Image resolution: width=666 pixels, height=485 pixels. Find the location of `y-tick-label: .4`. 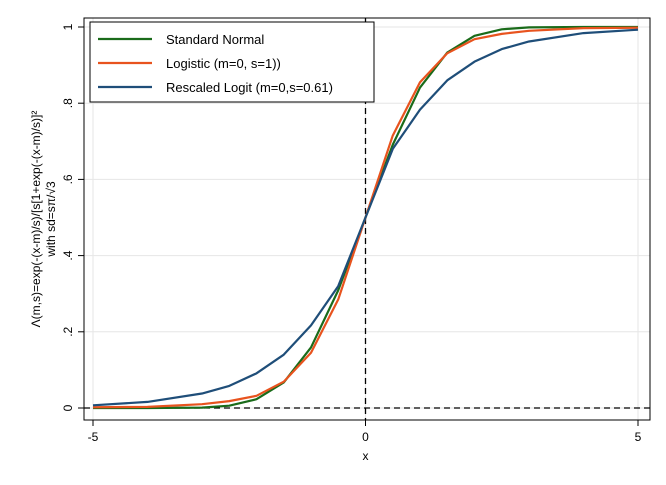

y-tick-label: .4 is located at coordinates (68, 255).